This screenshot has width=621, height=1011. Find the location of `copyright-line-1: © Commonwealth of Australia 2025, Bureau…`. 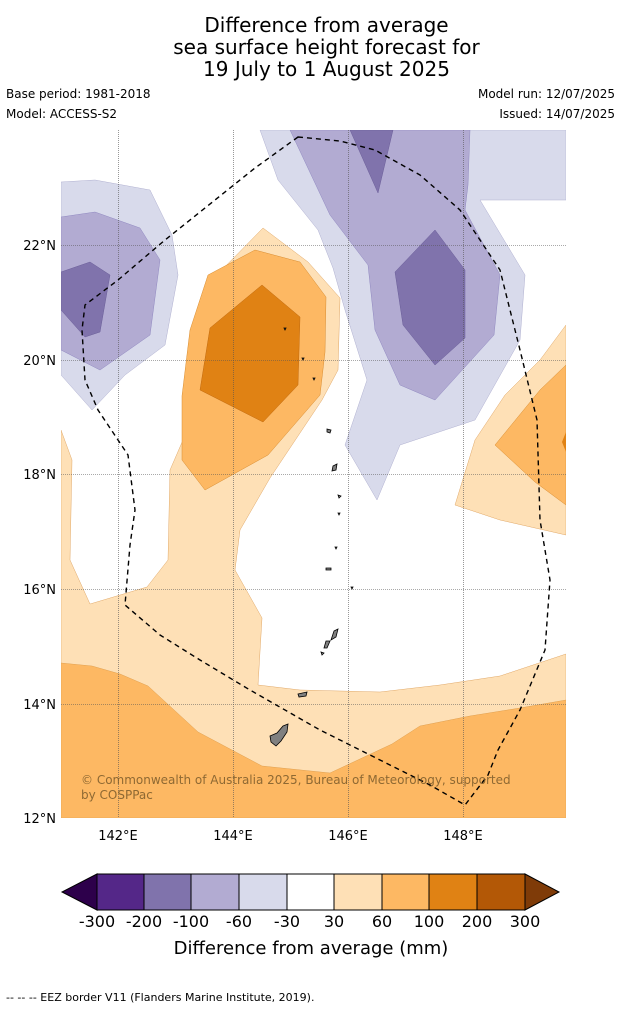

copyright-line-1: © Commonwealth of Australia 2025, Bureau… is located at coordinates (296, 780).